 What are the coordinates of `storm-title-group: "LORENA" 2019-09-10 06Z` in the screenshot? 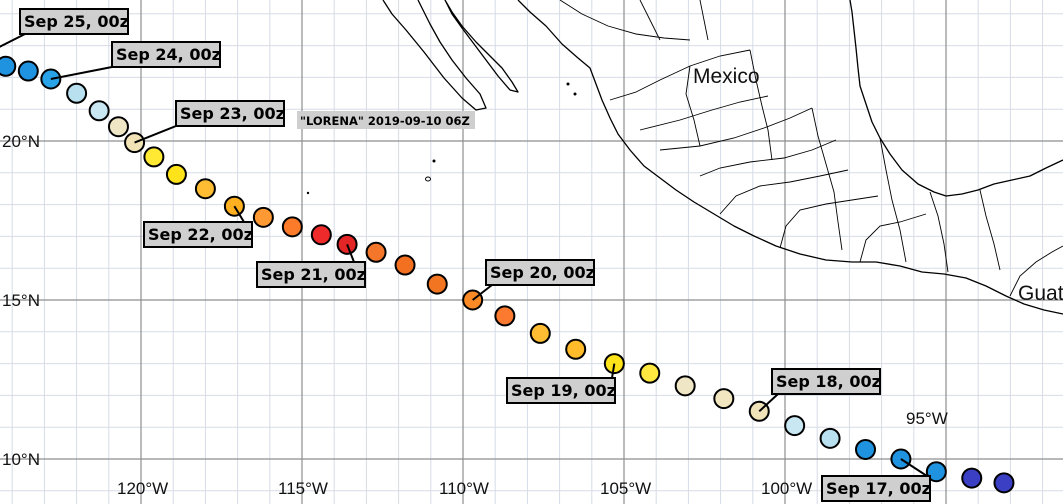 It's located at (386, 120).